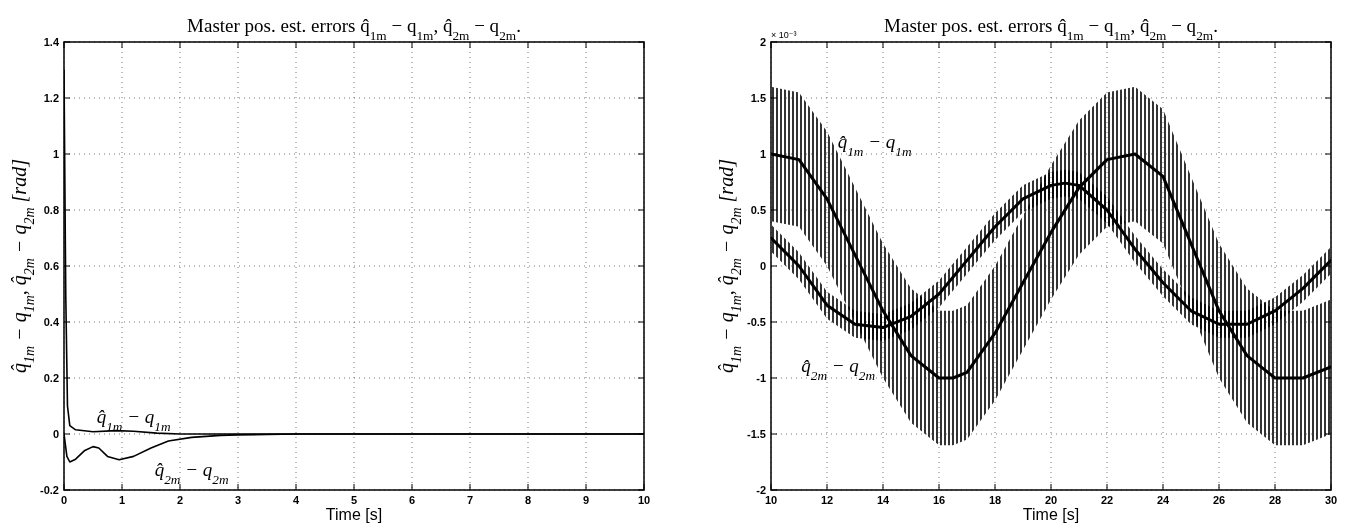 The width and height of the screenshot is (1346, 532). What do you see at coordinates (1163, 500) in the screenshot?
I see `x-tick-label: 24` at bounding box center [1163, 500].